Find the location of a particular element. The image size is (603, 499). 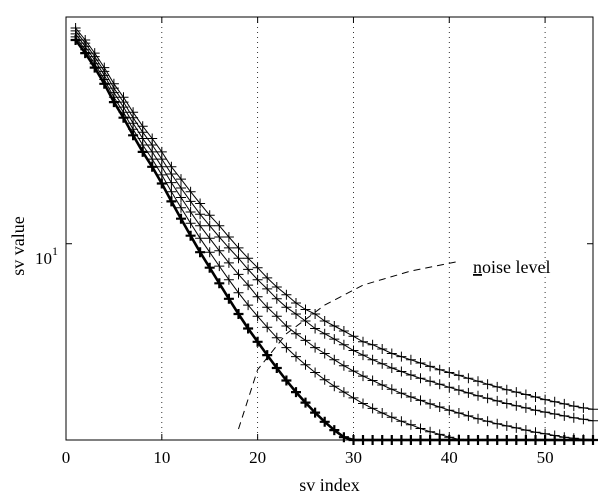

svg-text: noise level is located at coordinates (511, 267).